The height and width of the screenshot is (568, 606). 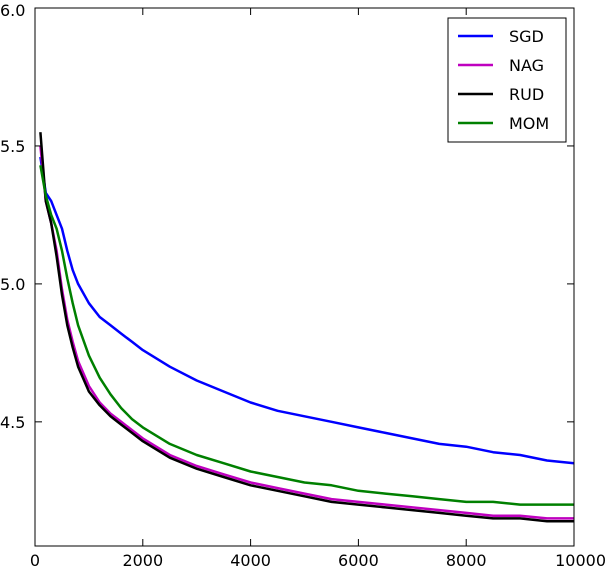 What do you see at coordinates (580, 559) in the screenshot?
I see `x-tick-label: 10000` at bounding box center [580, 559].